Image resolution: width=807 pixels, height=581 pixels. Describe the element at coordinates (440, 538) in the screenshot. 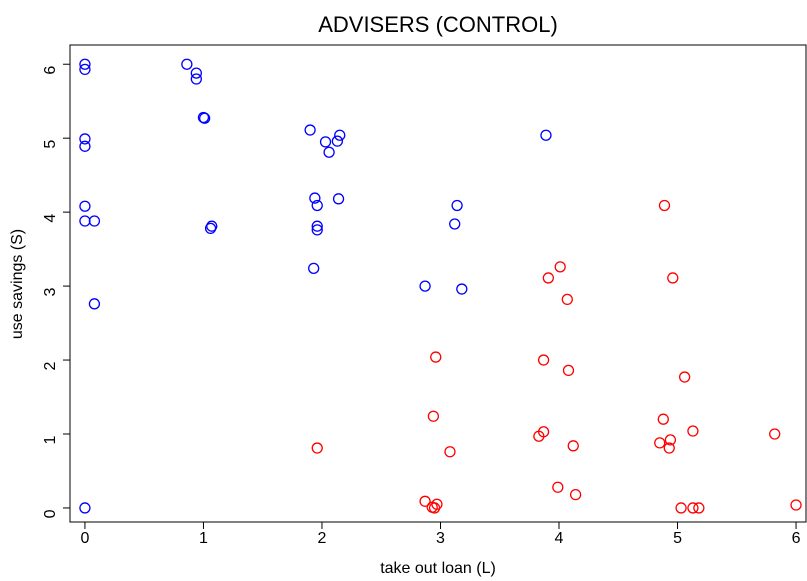

I see `x-tick-label: 3` at that location.